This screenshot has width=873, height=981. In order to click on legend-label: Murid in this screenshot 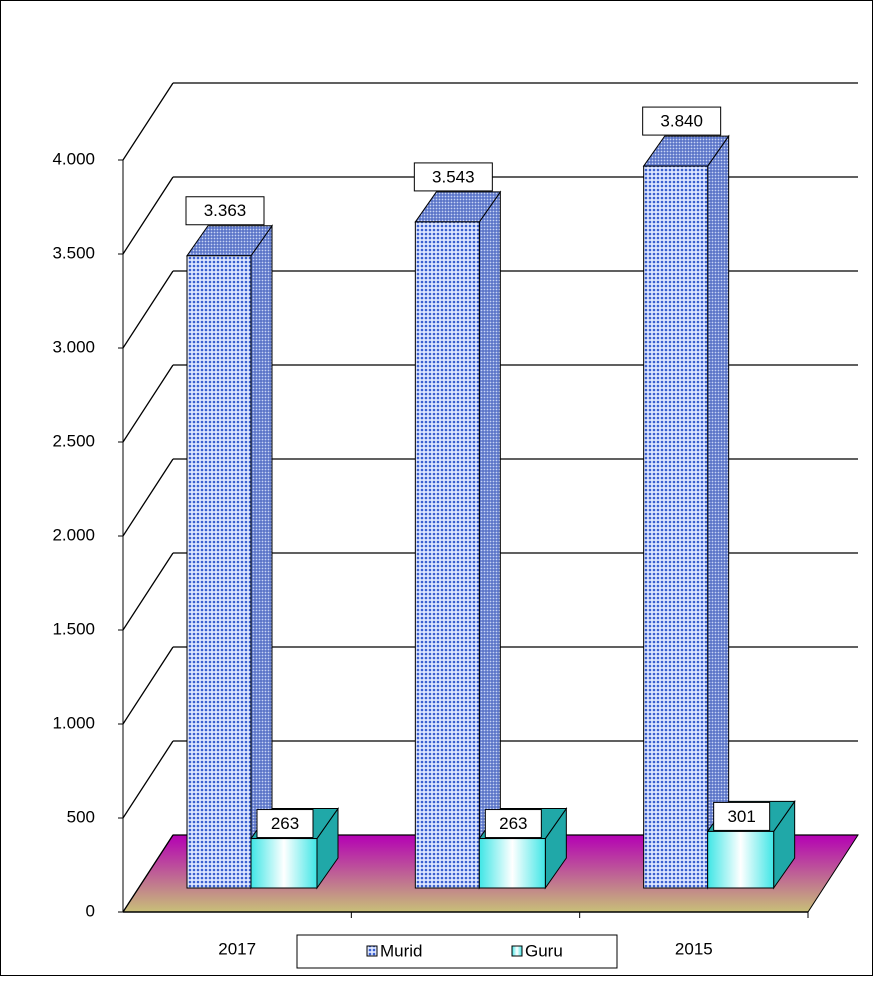, I will do `click(401, 950)`.